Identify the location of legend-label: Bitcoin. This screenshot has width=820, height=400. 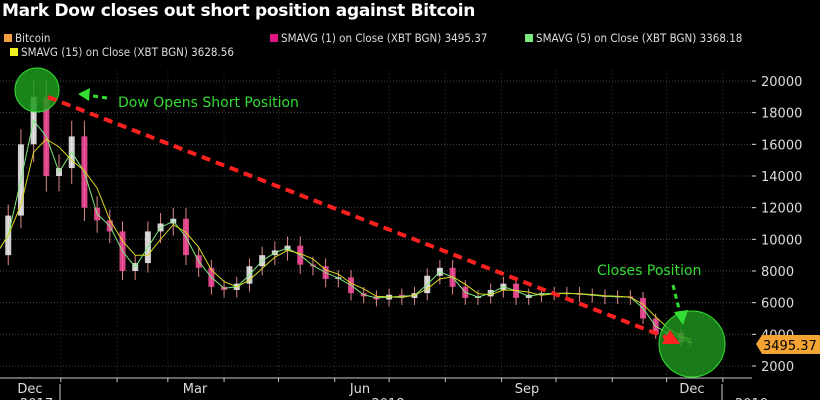
(33, 38).